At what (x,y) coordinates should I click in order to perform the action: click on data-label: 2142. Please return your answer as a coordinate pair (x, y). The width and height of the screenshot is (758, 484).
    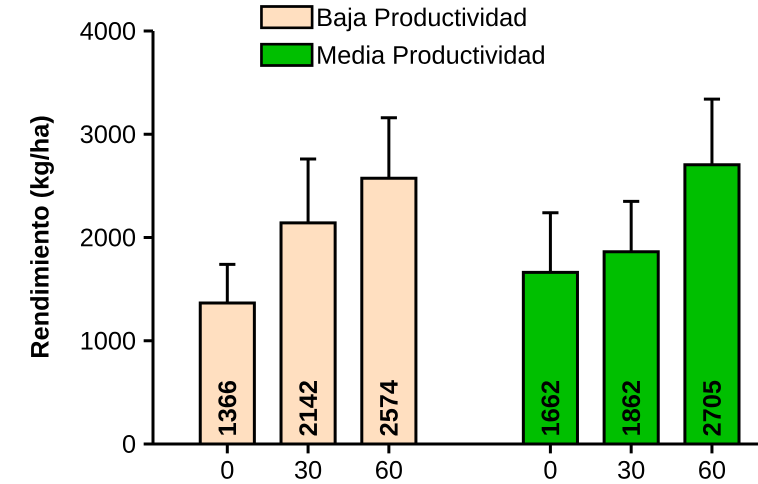
    Looking at the image, I should click on (308, 408).